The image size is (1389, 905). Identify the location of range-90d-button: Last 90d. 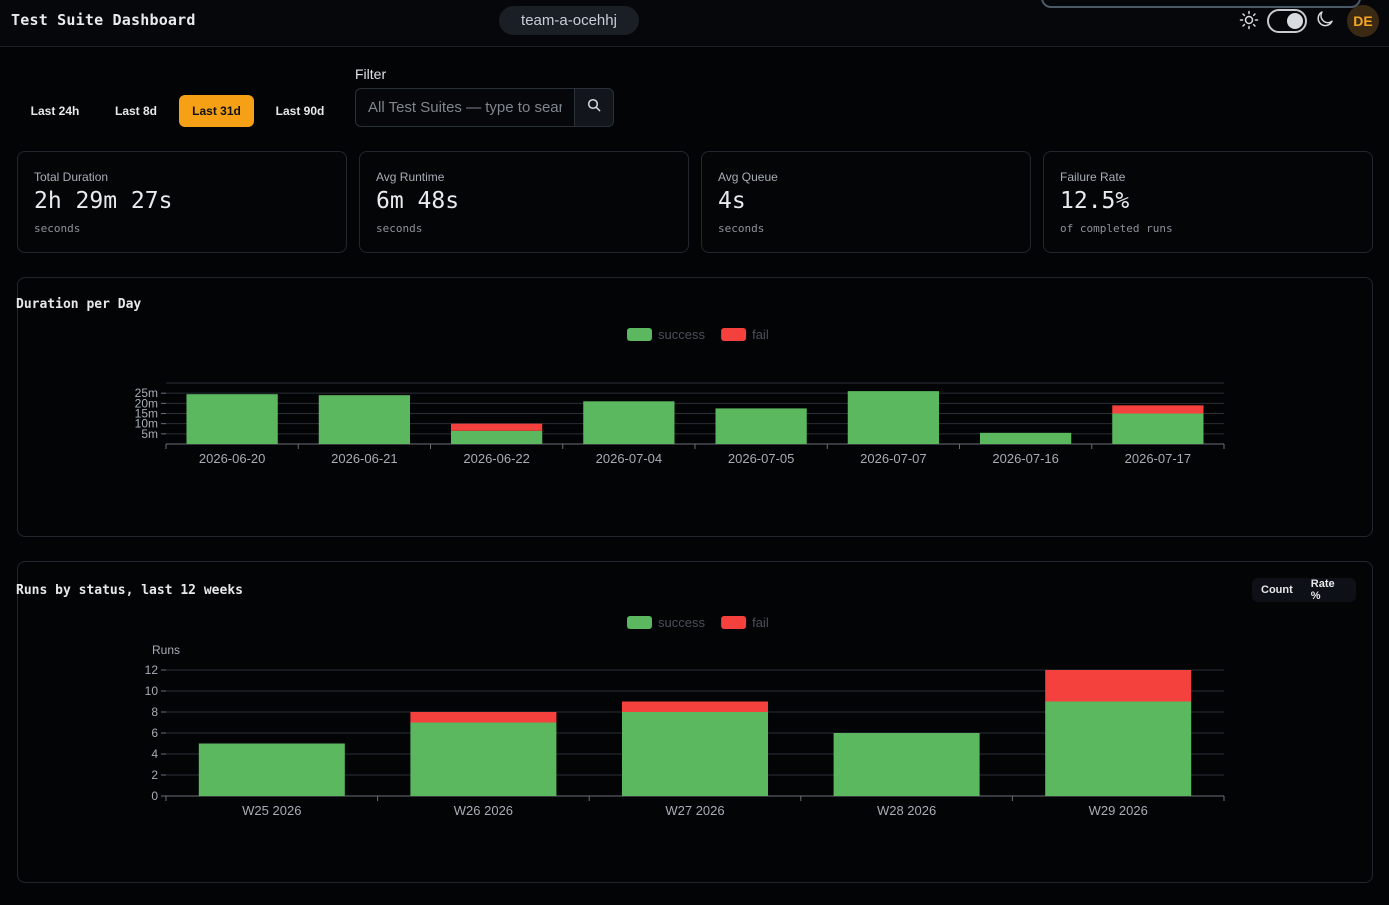
(300, 111).